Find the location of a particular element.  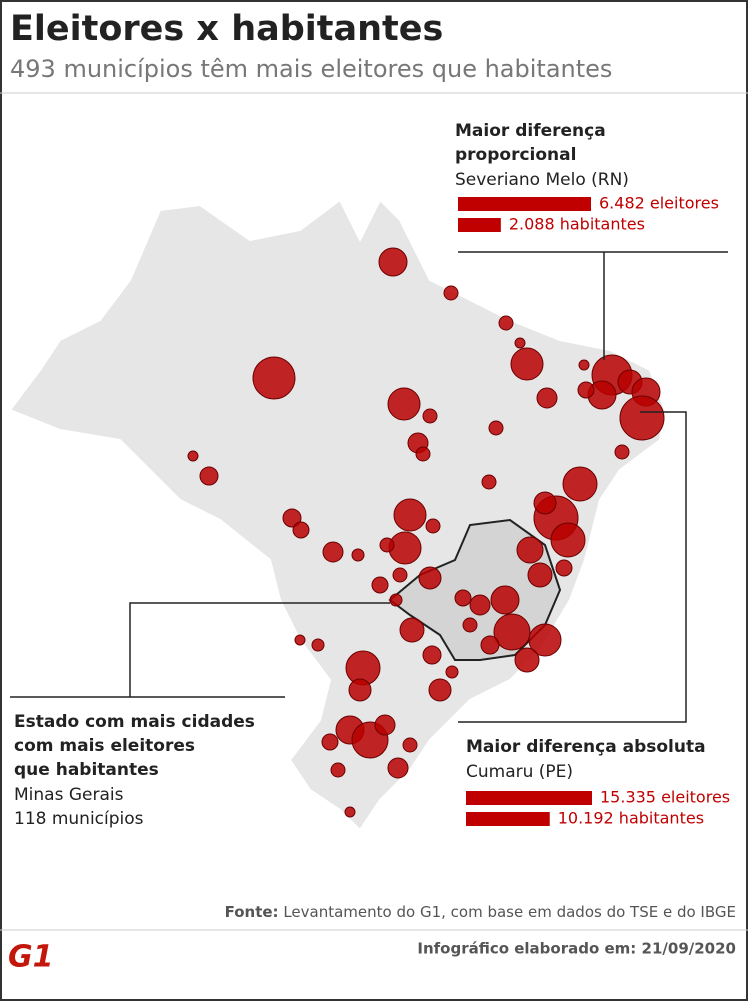

callout-detail: 118 municípios is located at coordinates (79, 819).